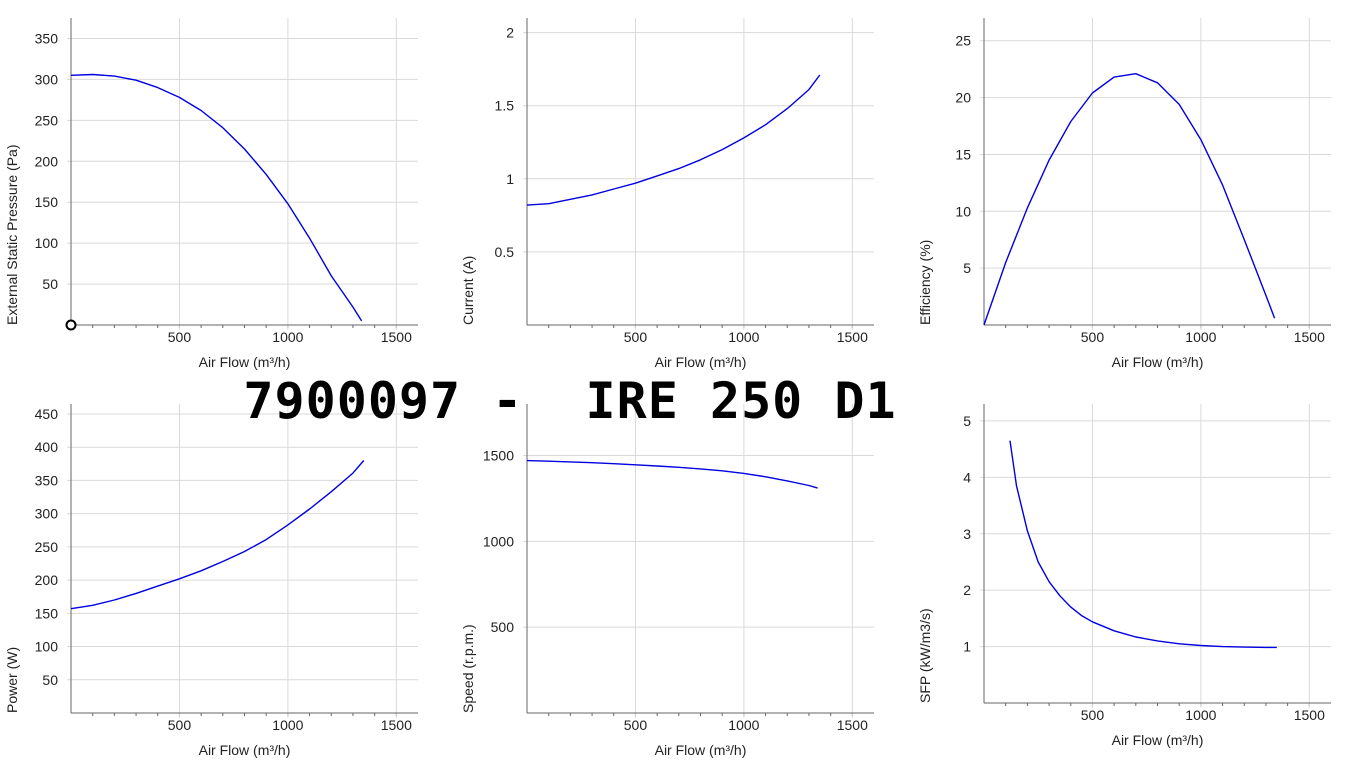  I want to click on y-tick-label: 3, so click(967, 534).